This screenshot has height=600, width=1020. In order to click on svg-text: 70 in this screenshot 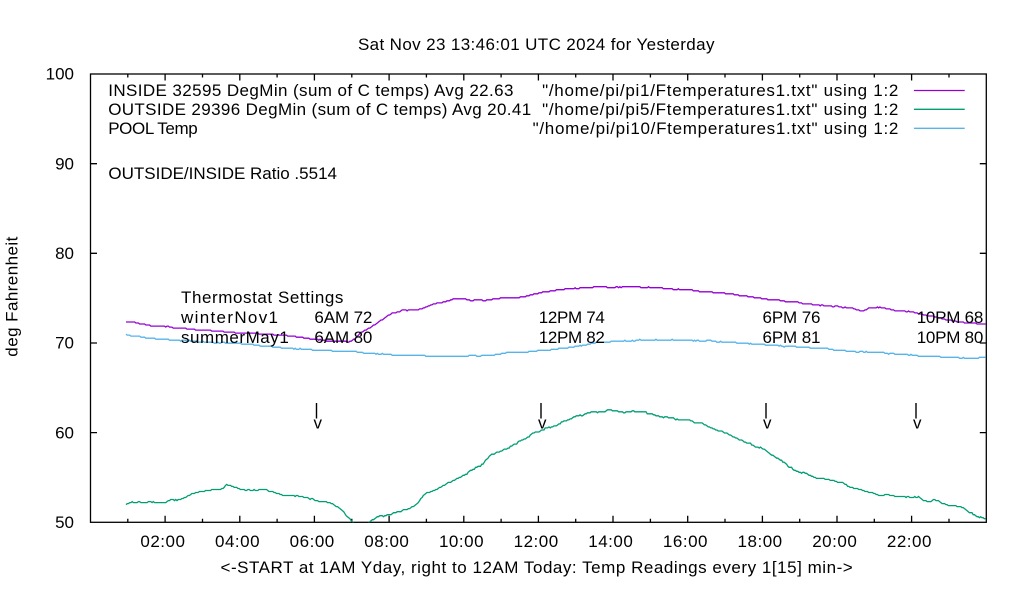, I will do `click(64, 343)`.